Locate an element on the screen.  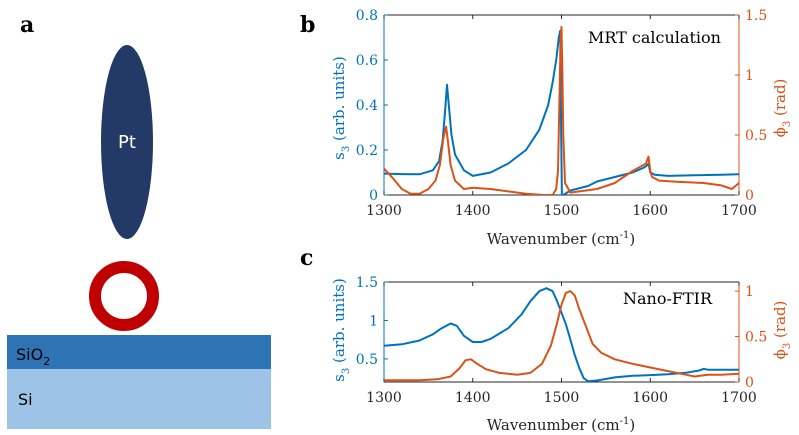
y-axis-label-right-c: ϕ3 (rad) is located at coordinates (782, 330).